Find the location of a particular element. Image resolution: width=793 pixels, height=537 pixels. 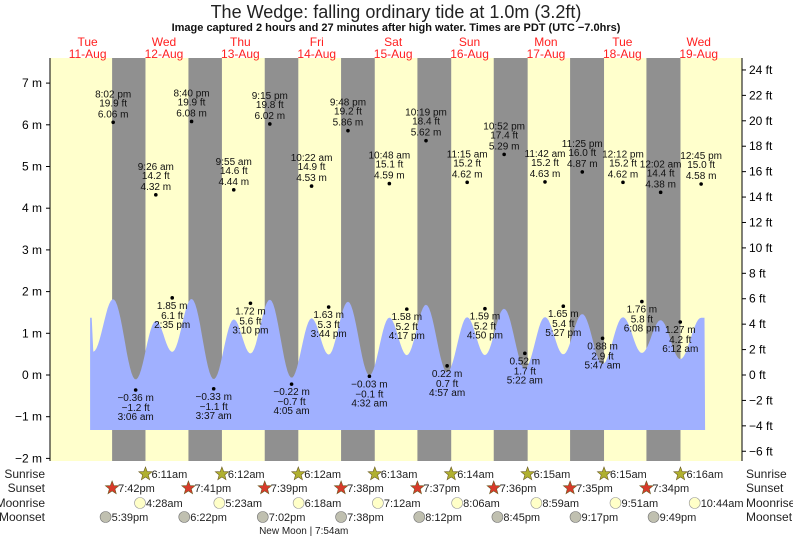

moonrise-event: 6:18am is located at coordinates (316, 503).